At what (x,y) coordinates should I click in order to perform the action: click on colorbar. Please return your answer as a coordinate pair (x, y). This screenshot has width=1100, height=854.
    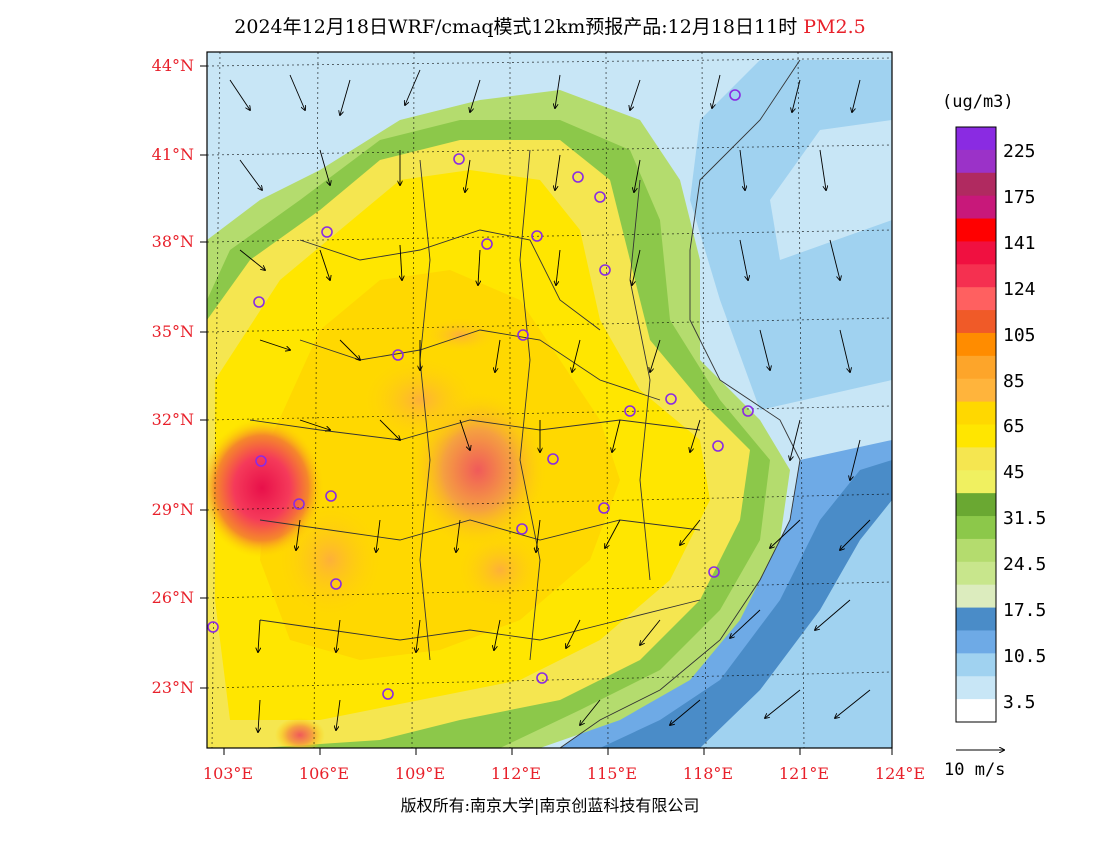
    Looking at the image, I should click on (976, 425).